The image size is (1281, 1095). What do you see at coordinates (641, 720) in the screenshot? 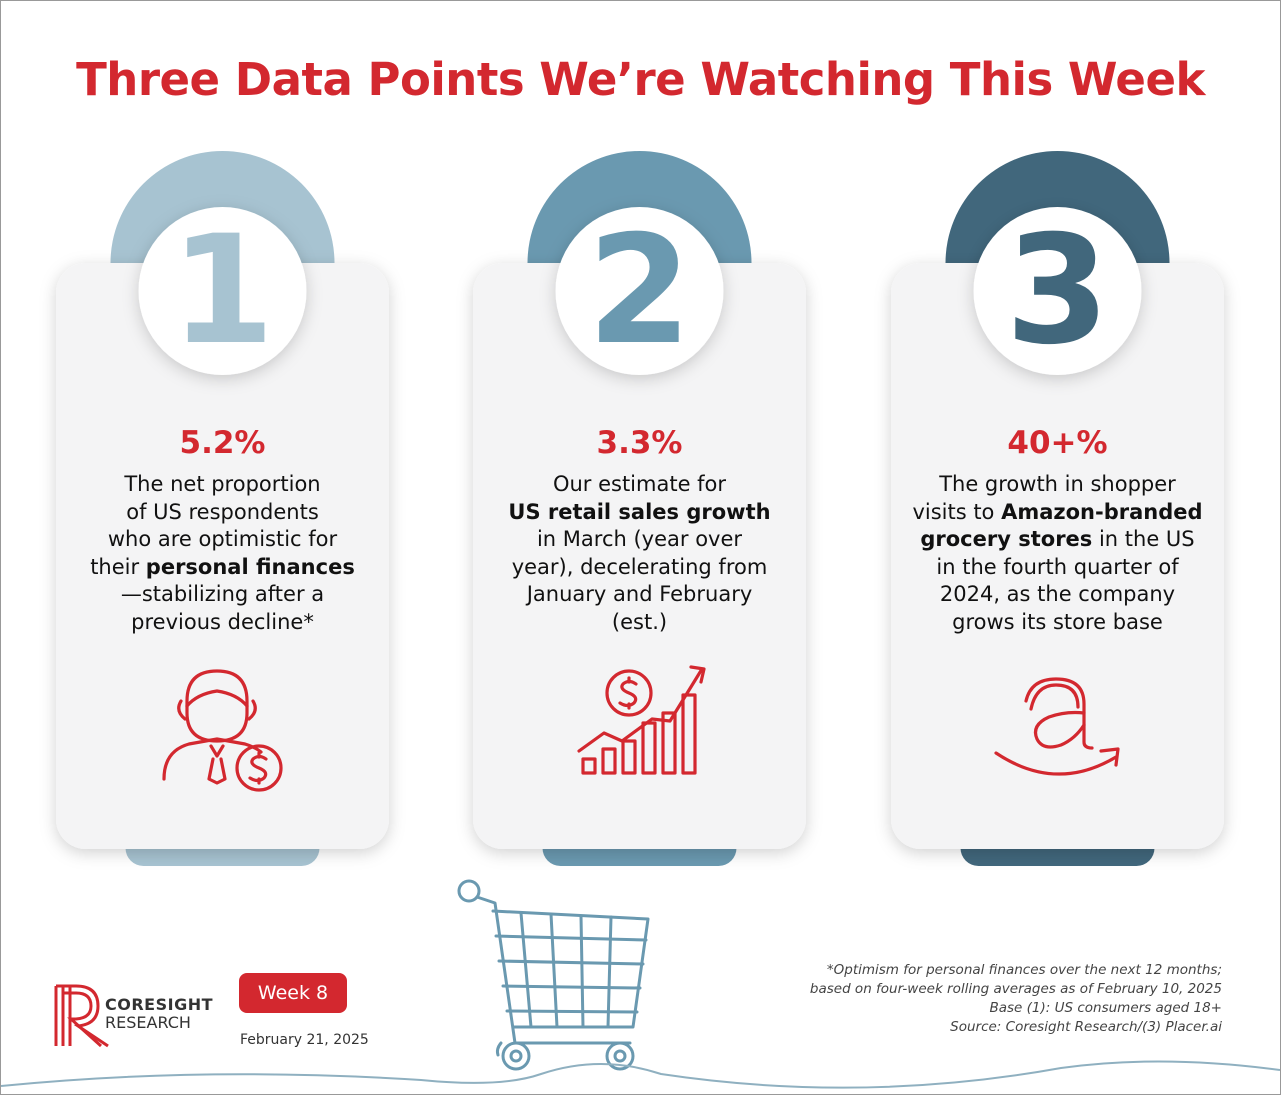
I see `icon-growth` at bounding box center [641, 720].